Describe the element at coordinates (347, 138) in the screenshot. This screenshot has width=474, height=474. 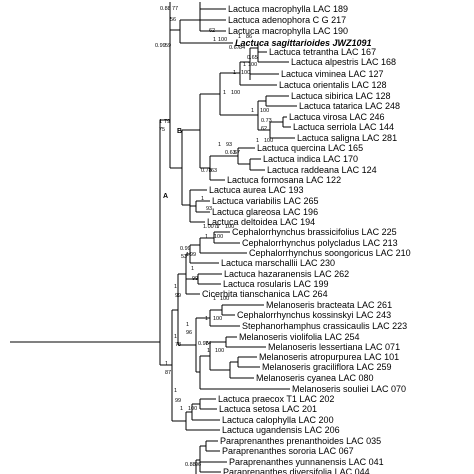
I see `taxon-label: Lactuca saligna LAC 281` at that location.